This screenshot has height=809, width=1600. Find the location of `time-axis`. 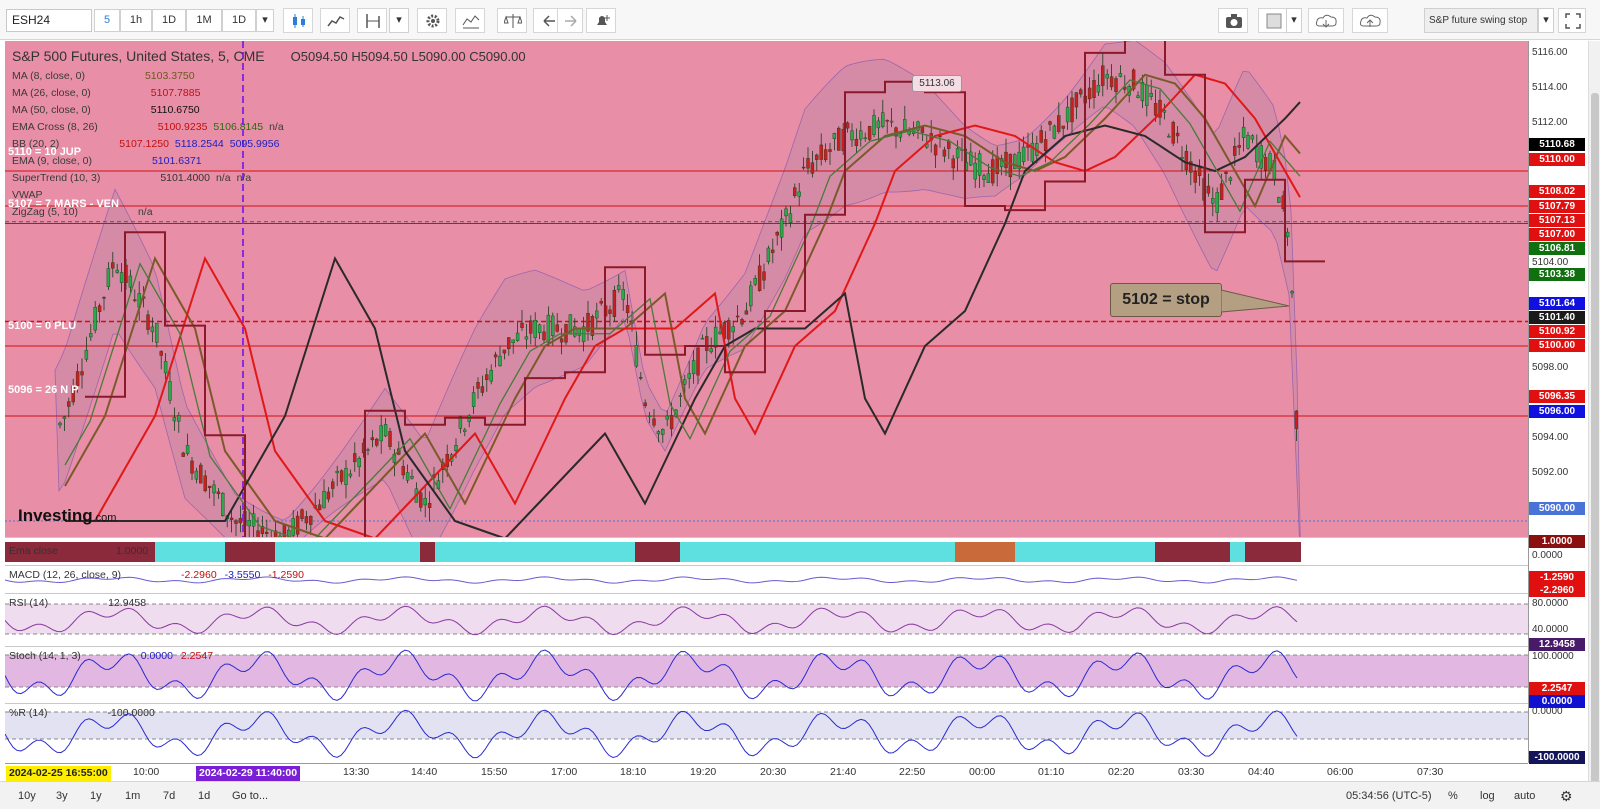

time-axis is located at coordinates (766, 772).